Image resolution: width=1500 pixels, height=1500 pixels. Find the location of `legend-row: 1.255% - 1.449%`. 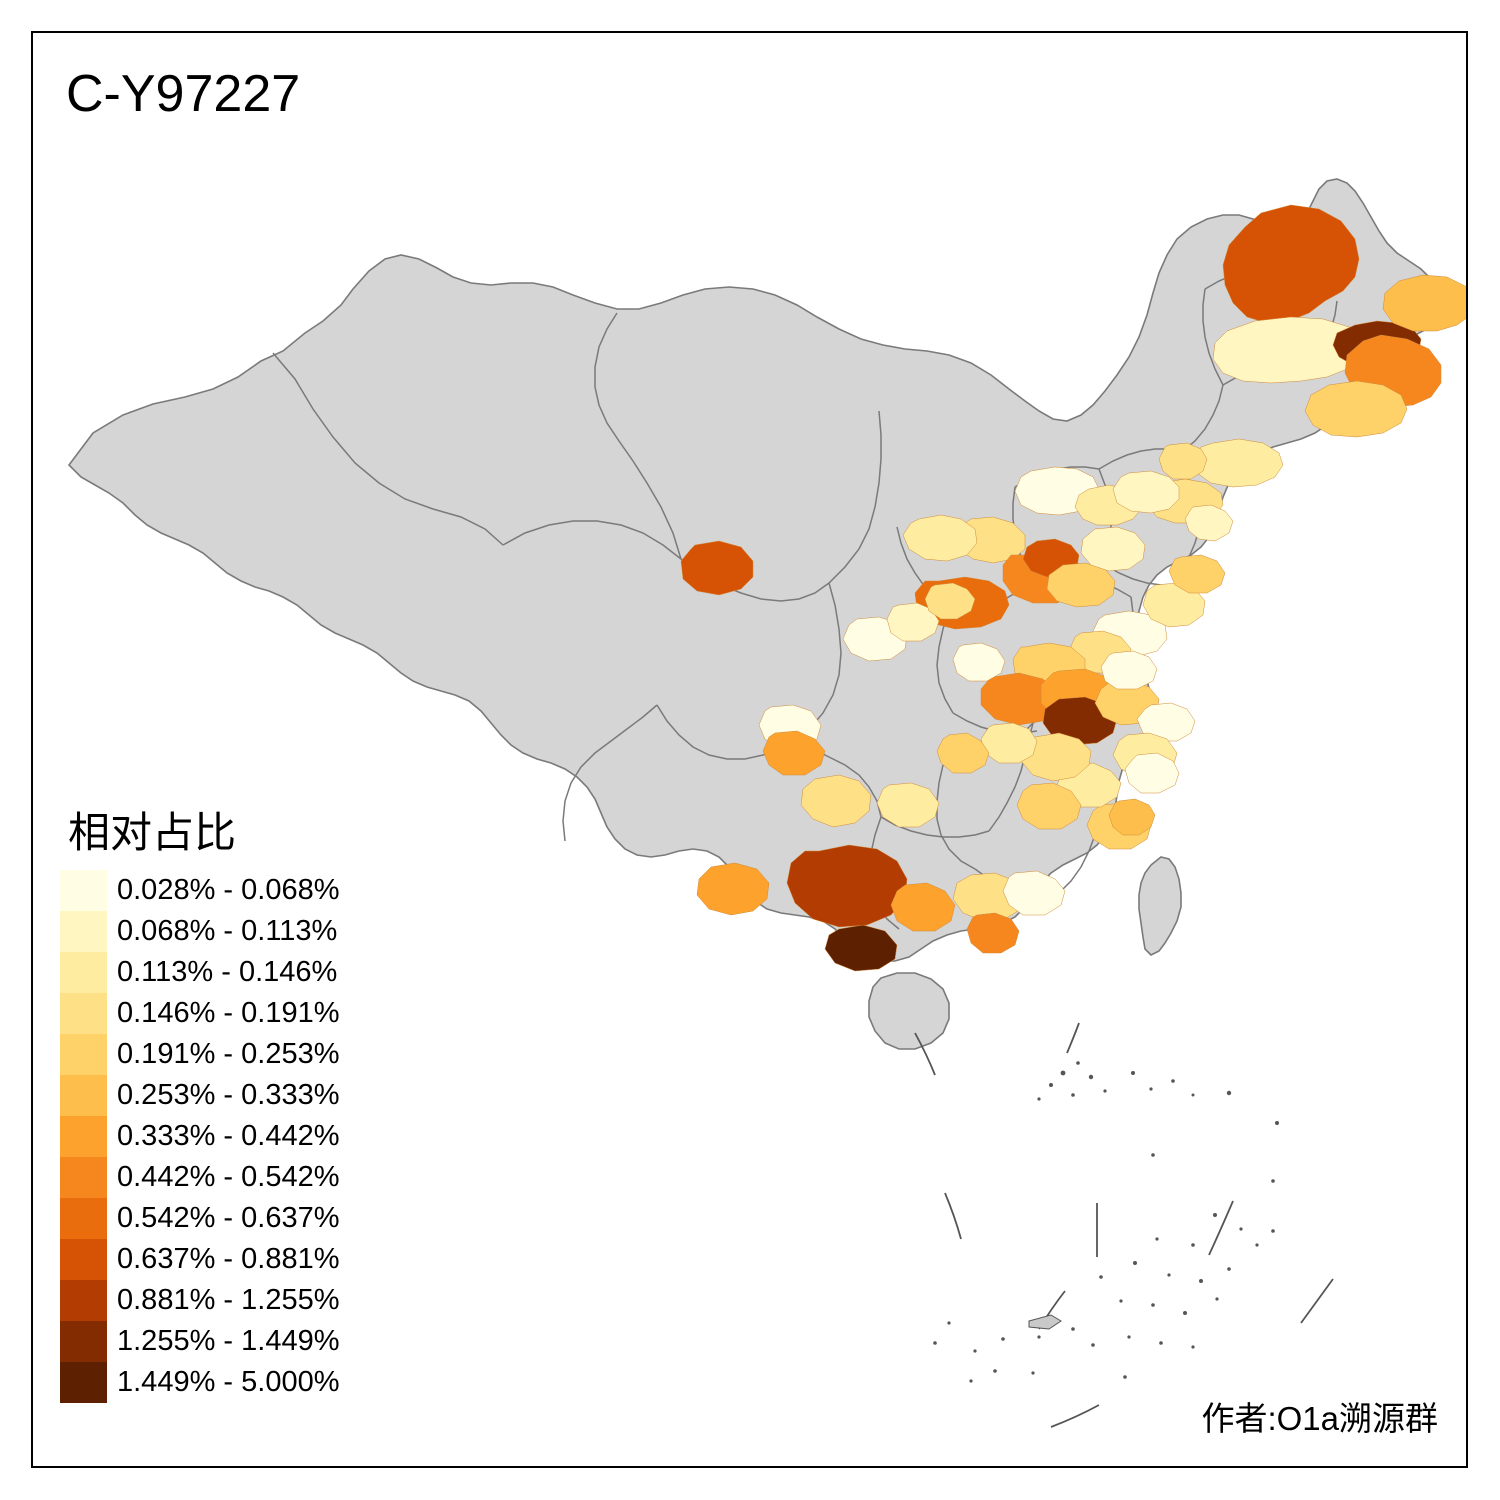

legend-row: 1.255% - 1.449% is located at coordinates (199, 1341).